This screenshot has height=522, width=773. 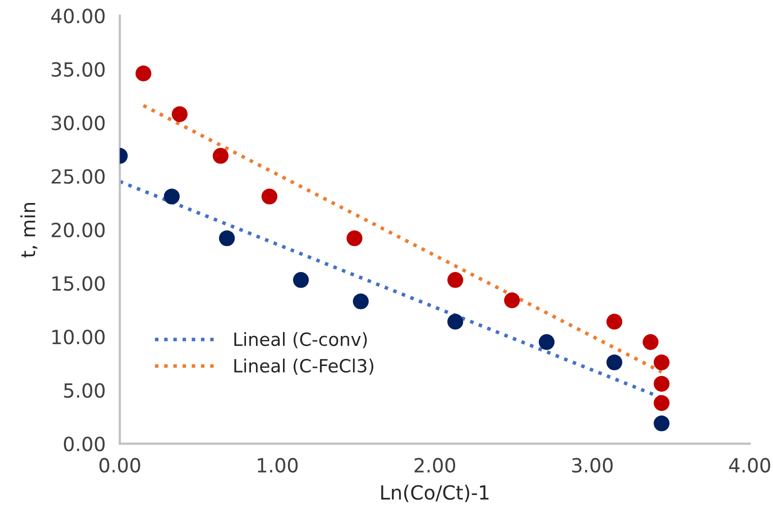 I want to click on x-tick-label: 1.00, so click(x=278, y=465).